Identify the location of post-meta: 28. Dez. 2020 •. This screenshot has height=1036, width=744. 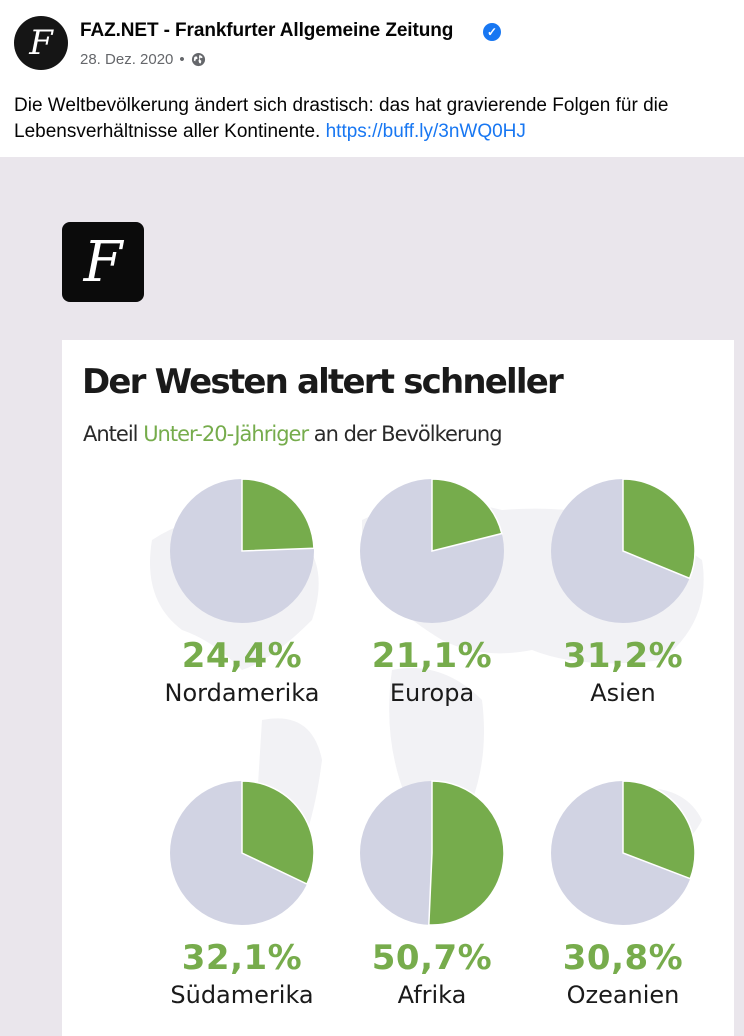
(143, 59).